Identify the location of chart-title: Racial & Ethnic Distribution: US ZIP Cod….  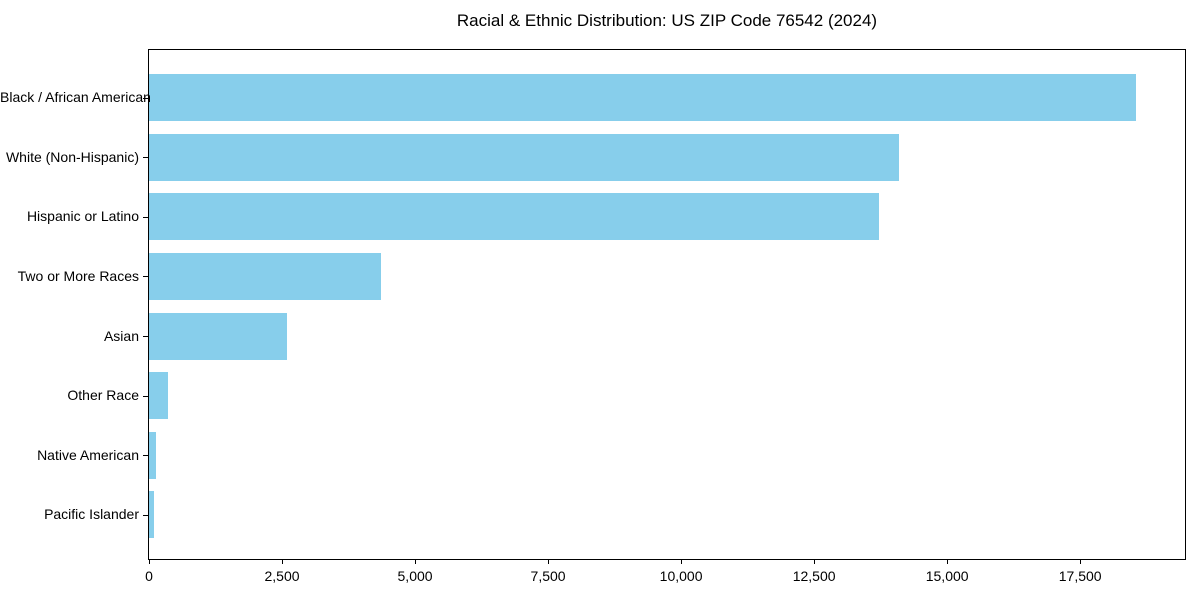
(667, 20).